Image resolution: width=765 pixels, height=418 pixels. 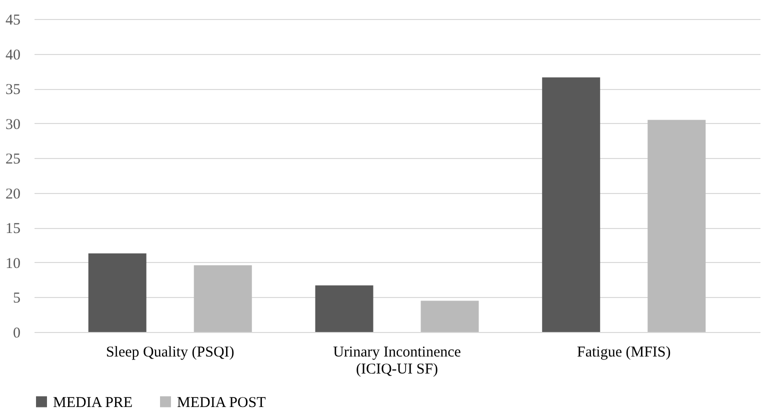 What do you see at coordinates (13, 20) in the screenshot?
I see `y-tick-label: 45` at bounding box center [13, 20].